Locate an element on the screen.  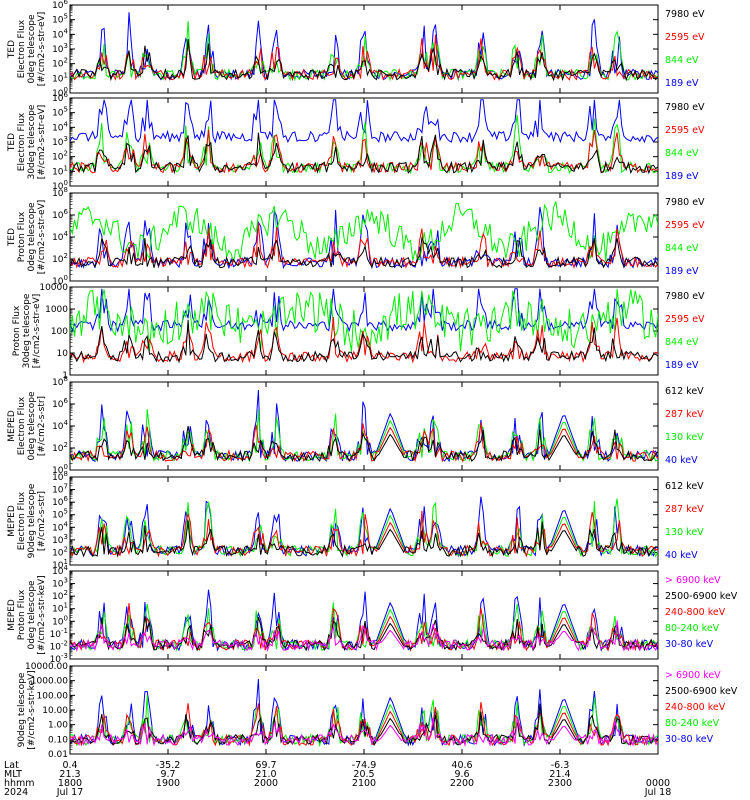
y-tick-label: 10⁻³ is located at coordinates (59, 658).